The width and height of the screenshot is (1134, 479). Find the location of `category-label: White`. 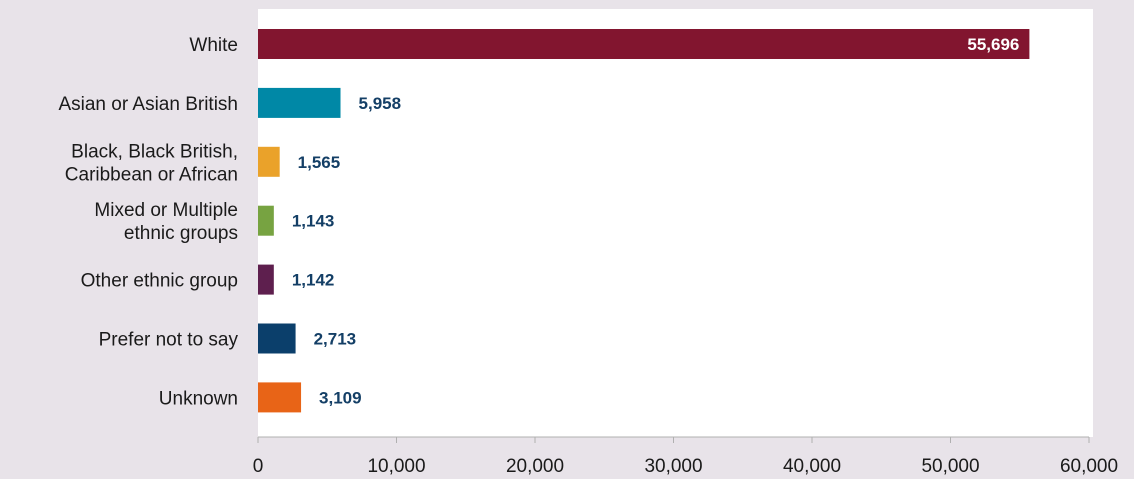

category-label: White is located at coordinates (213, 45).